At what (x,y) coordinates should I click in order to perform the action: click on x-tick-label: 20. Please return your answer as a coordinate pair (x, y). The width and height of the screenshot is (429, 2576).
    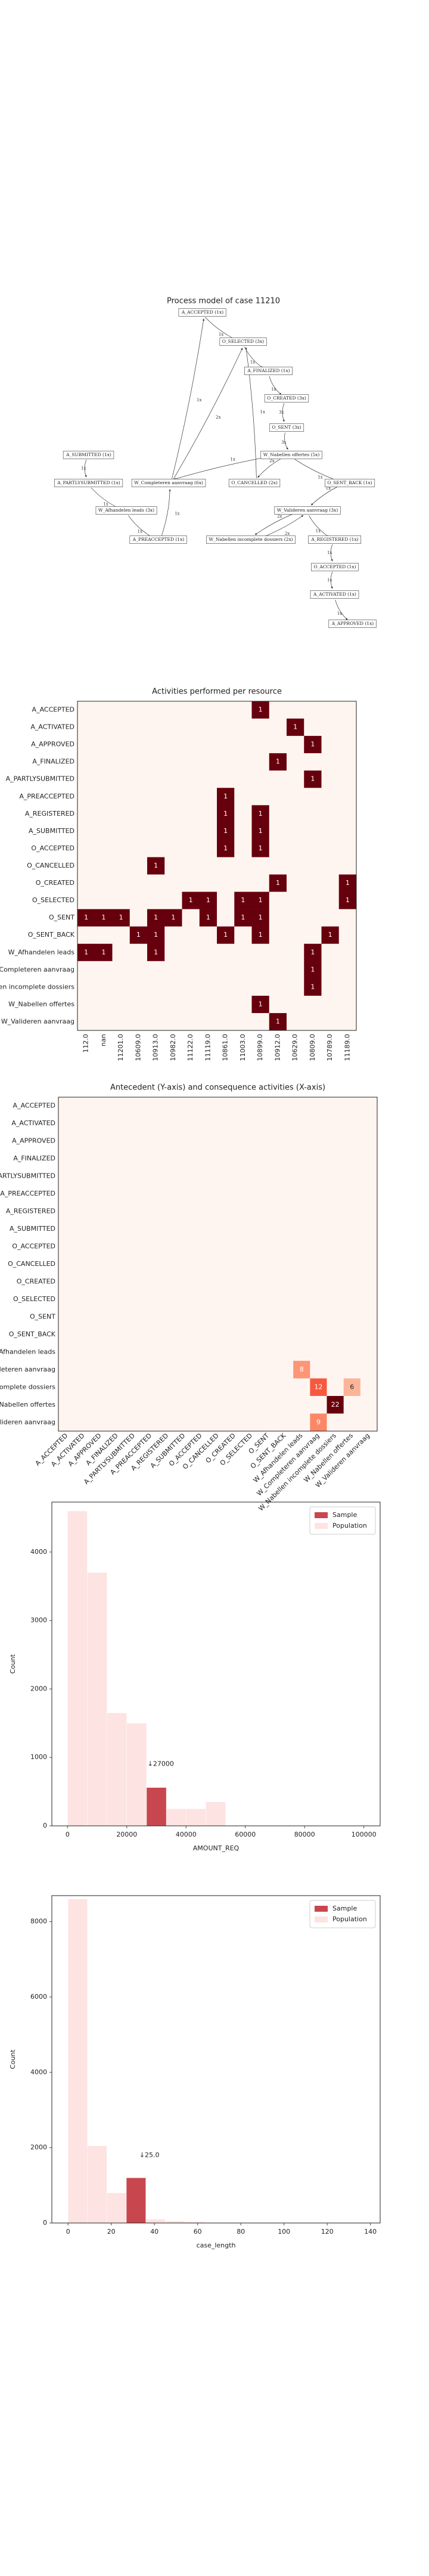
    Looking at the image, I should click on (112, 2232).